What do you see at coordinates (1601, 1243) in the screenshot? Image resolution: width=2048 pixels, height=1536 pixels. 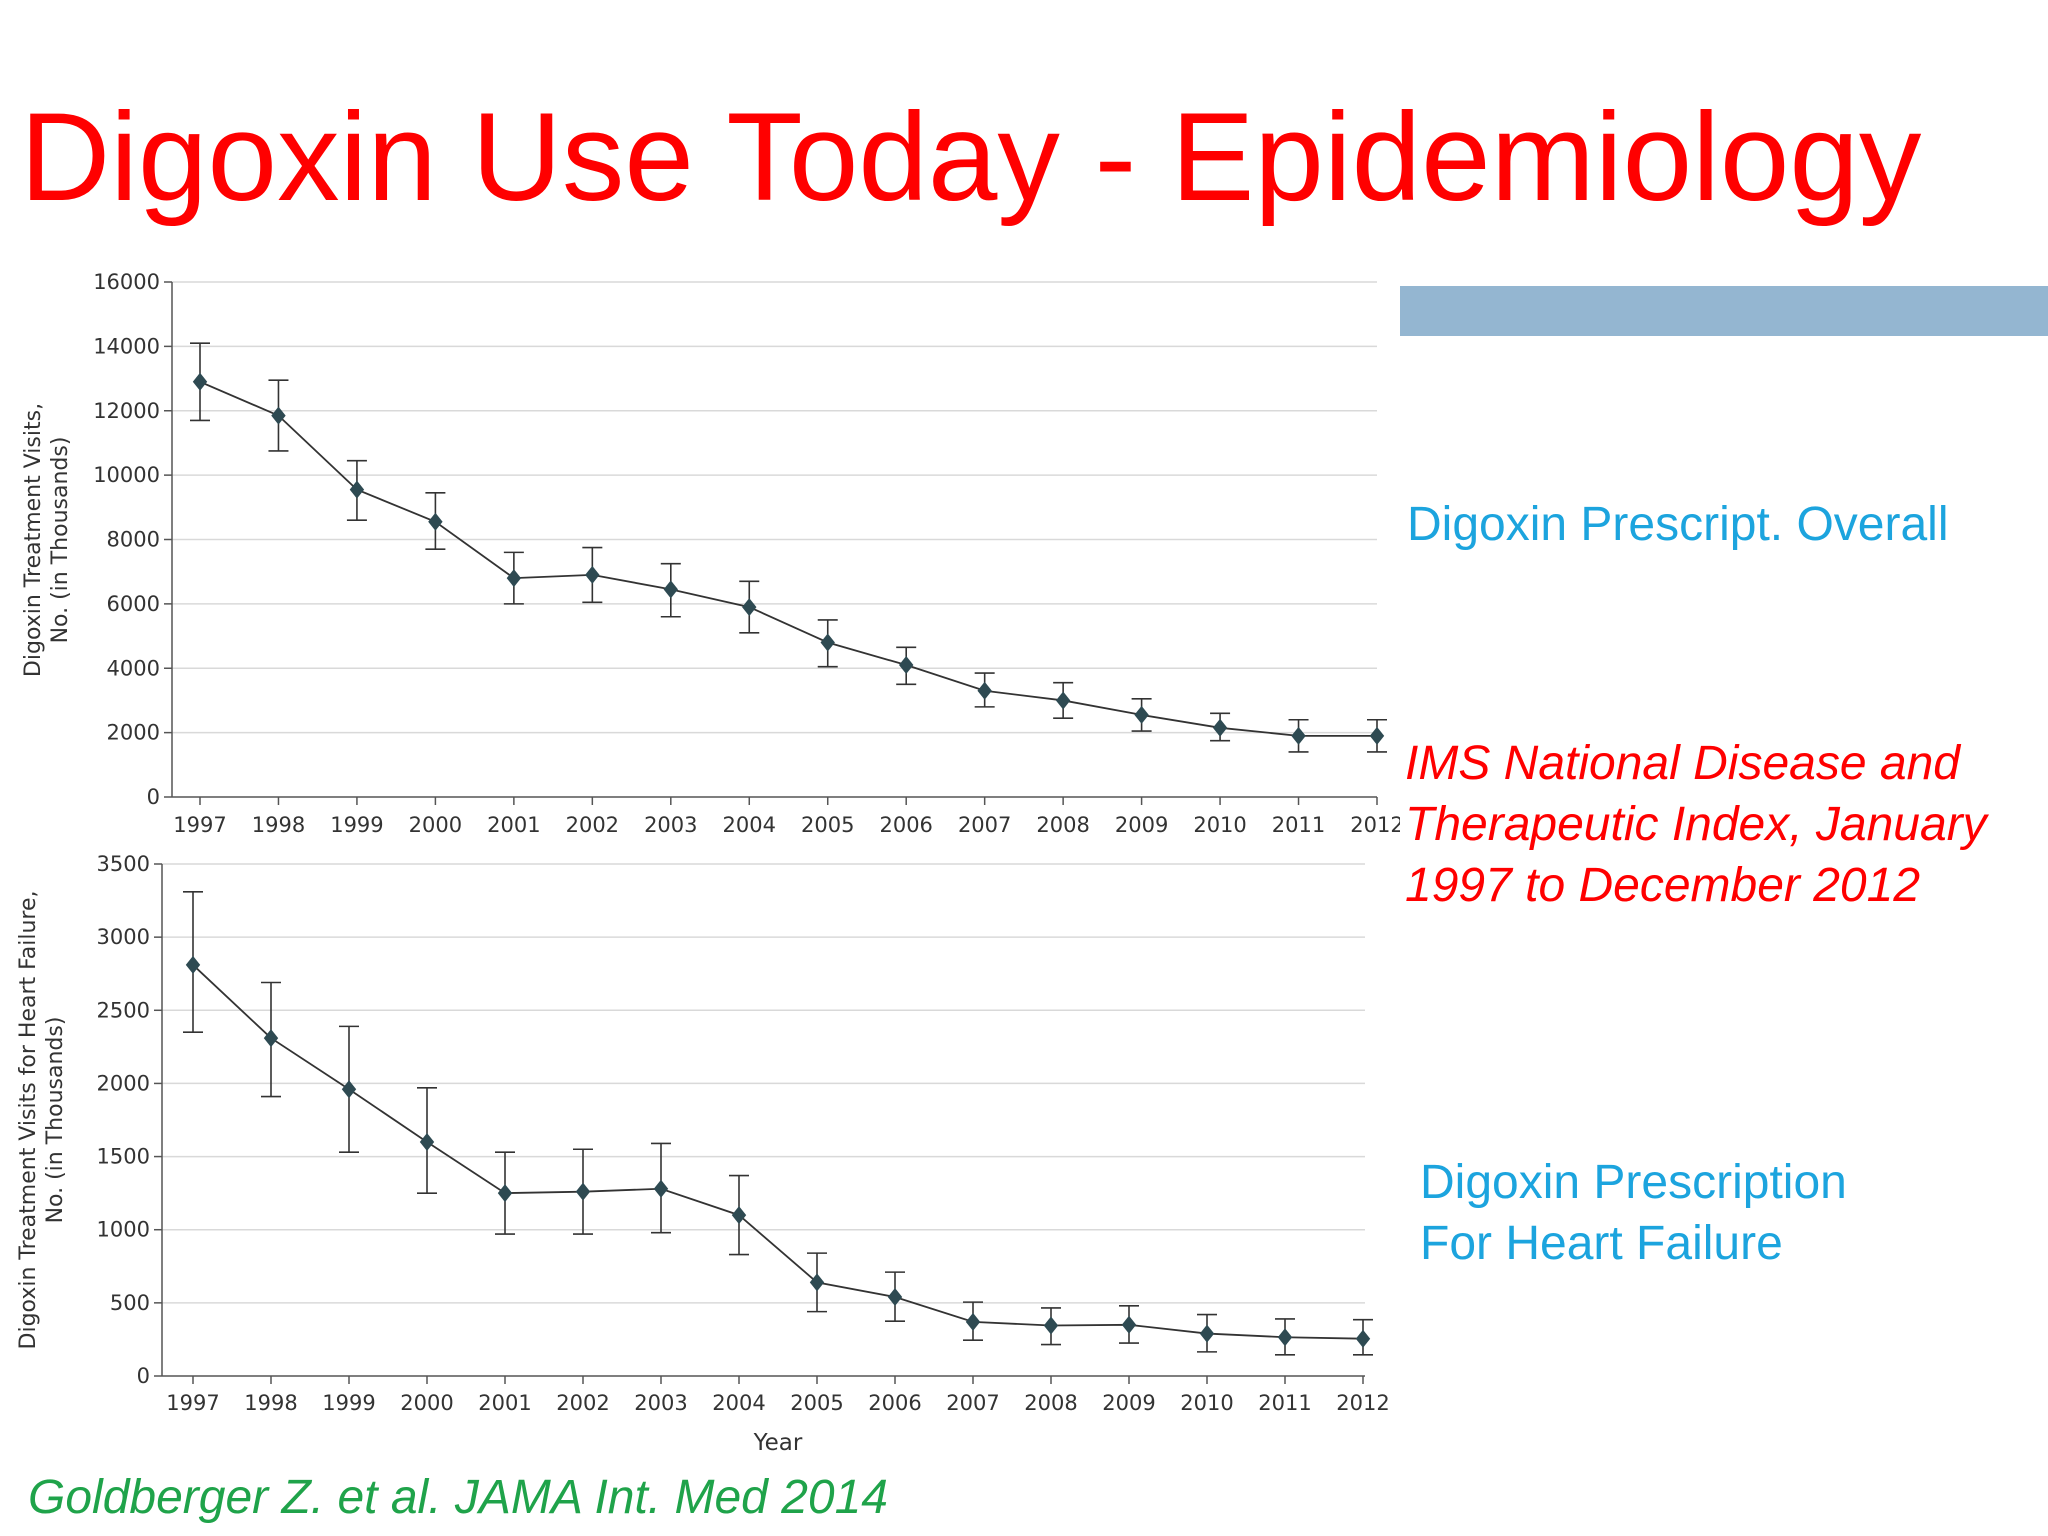 I see `note-hf-line: For Heart Failure` at bounding box center [1601, 1243].